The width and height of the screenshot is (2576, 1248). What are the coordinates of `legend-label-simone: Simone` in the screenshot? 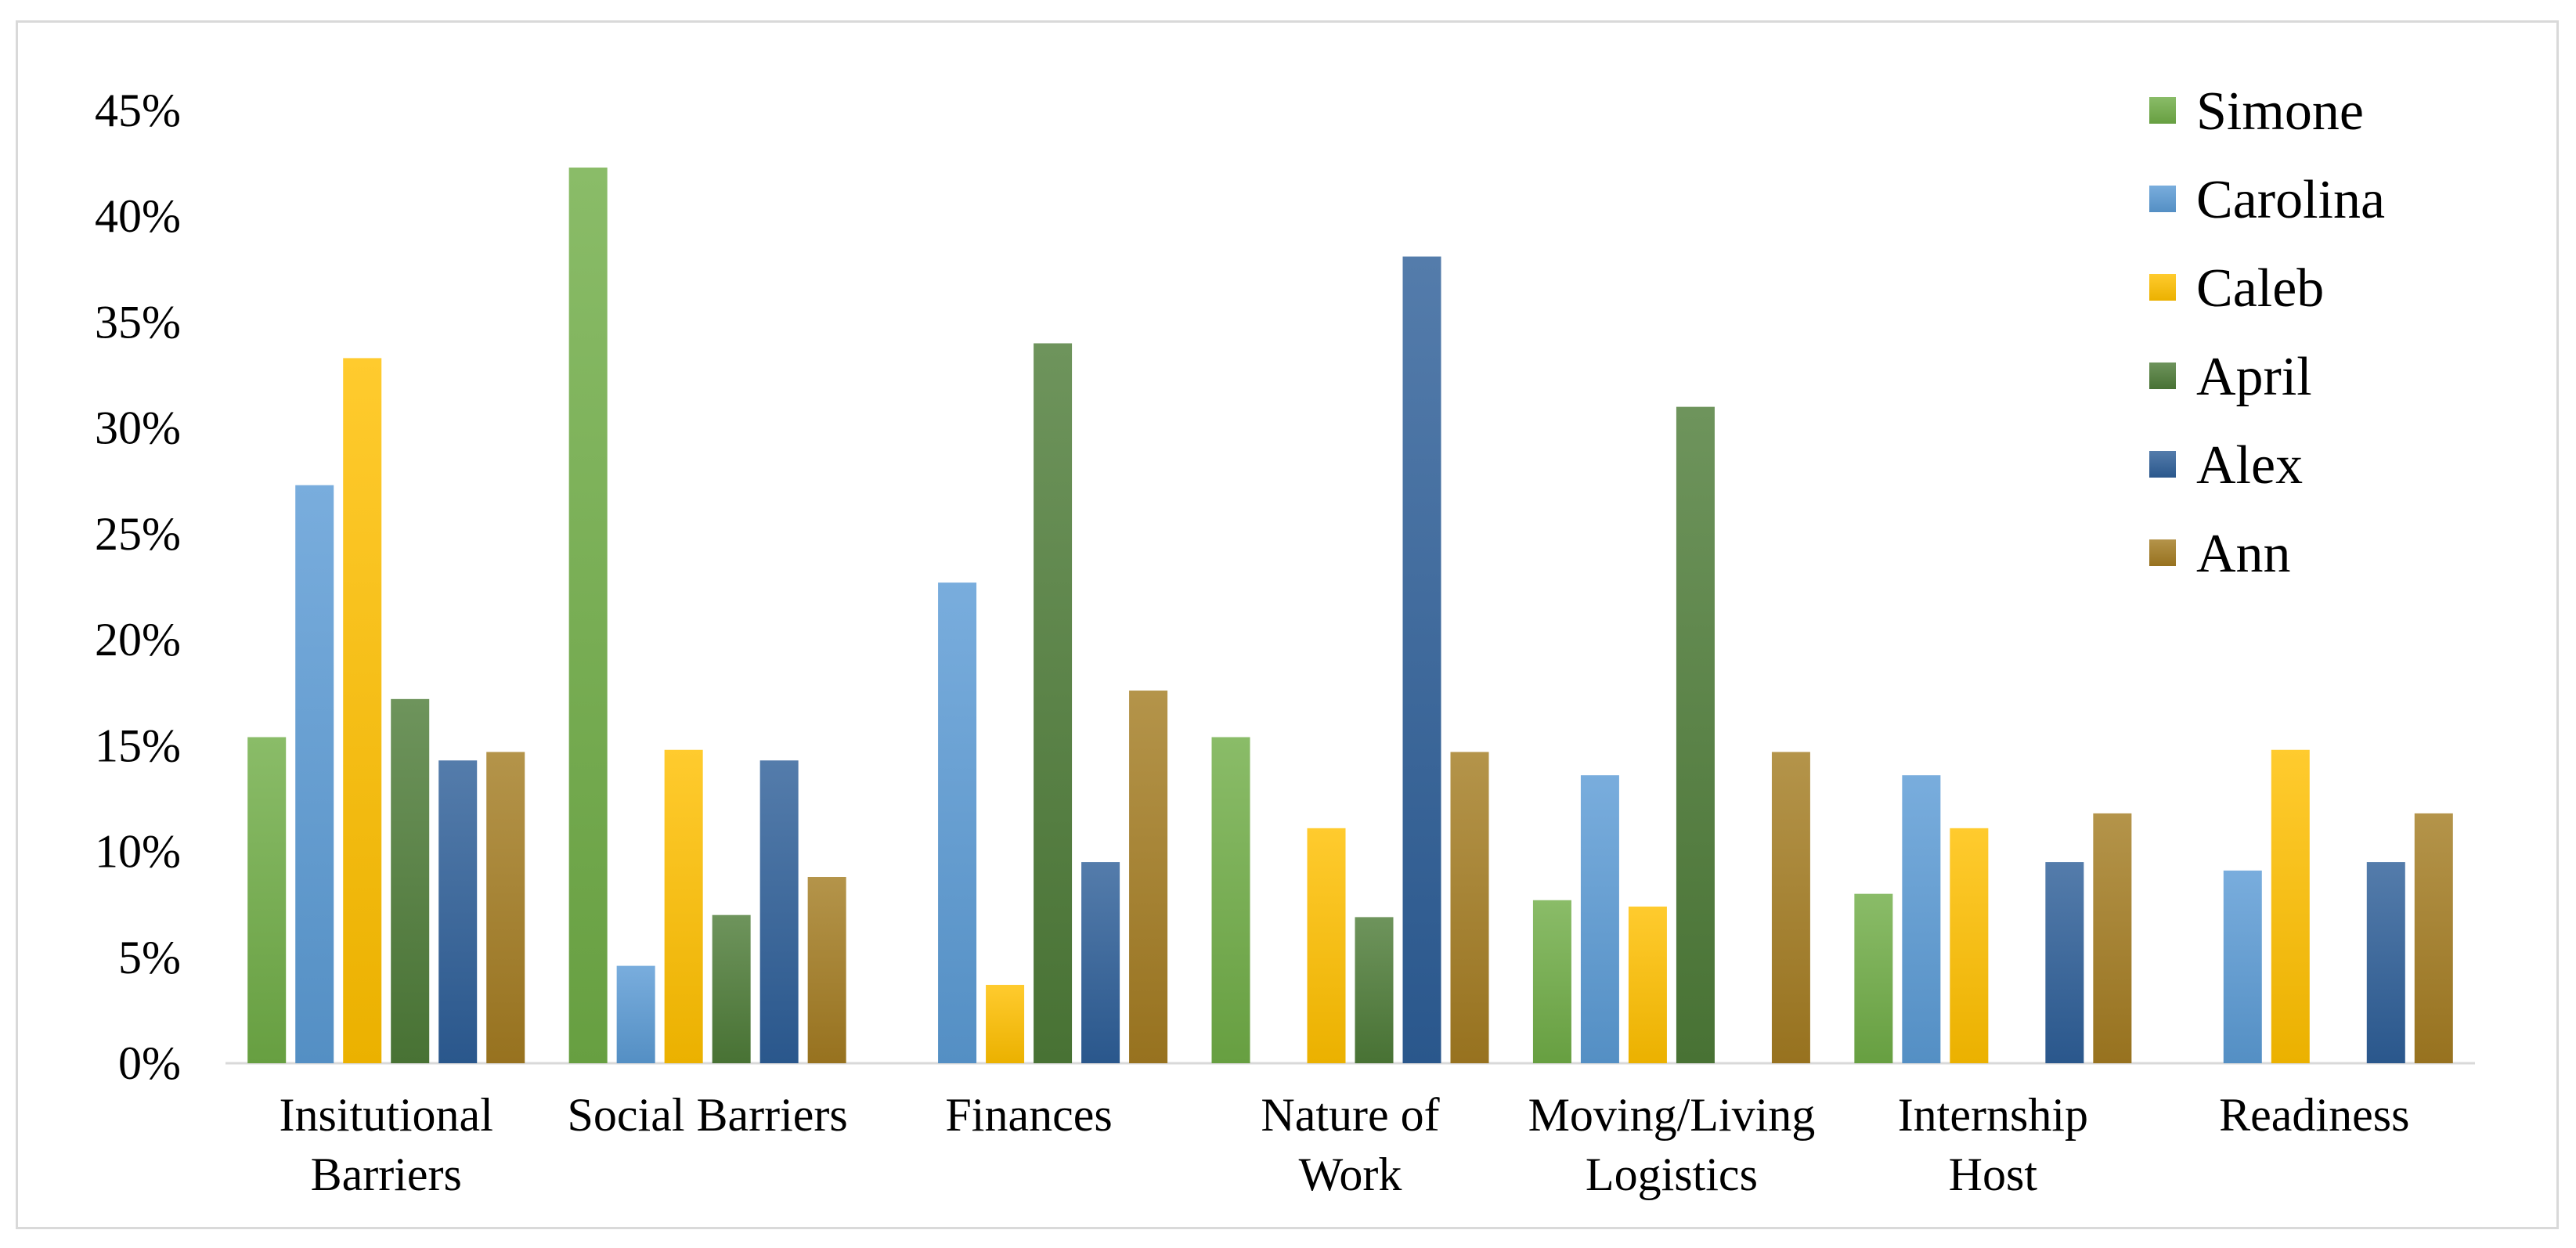 It's located at (2280, 111).